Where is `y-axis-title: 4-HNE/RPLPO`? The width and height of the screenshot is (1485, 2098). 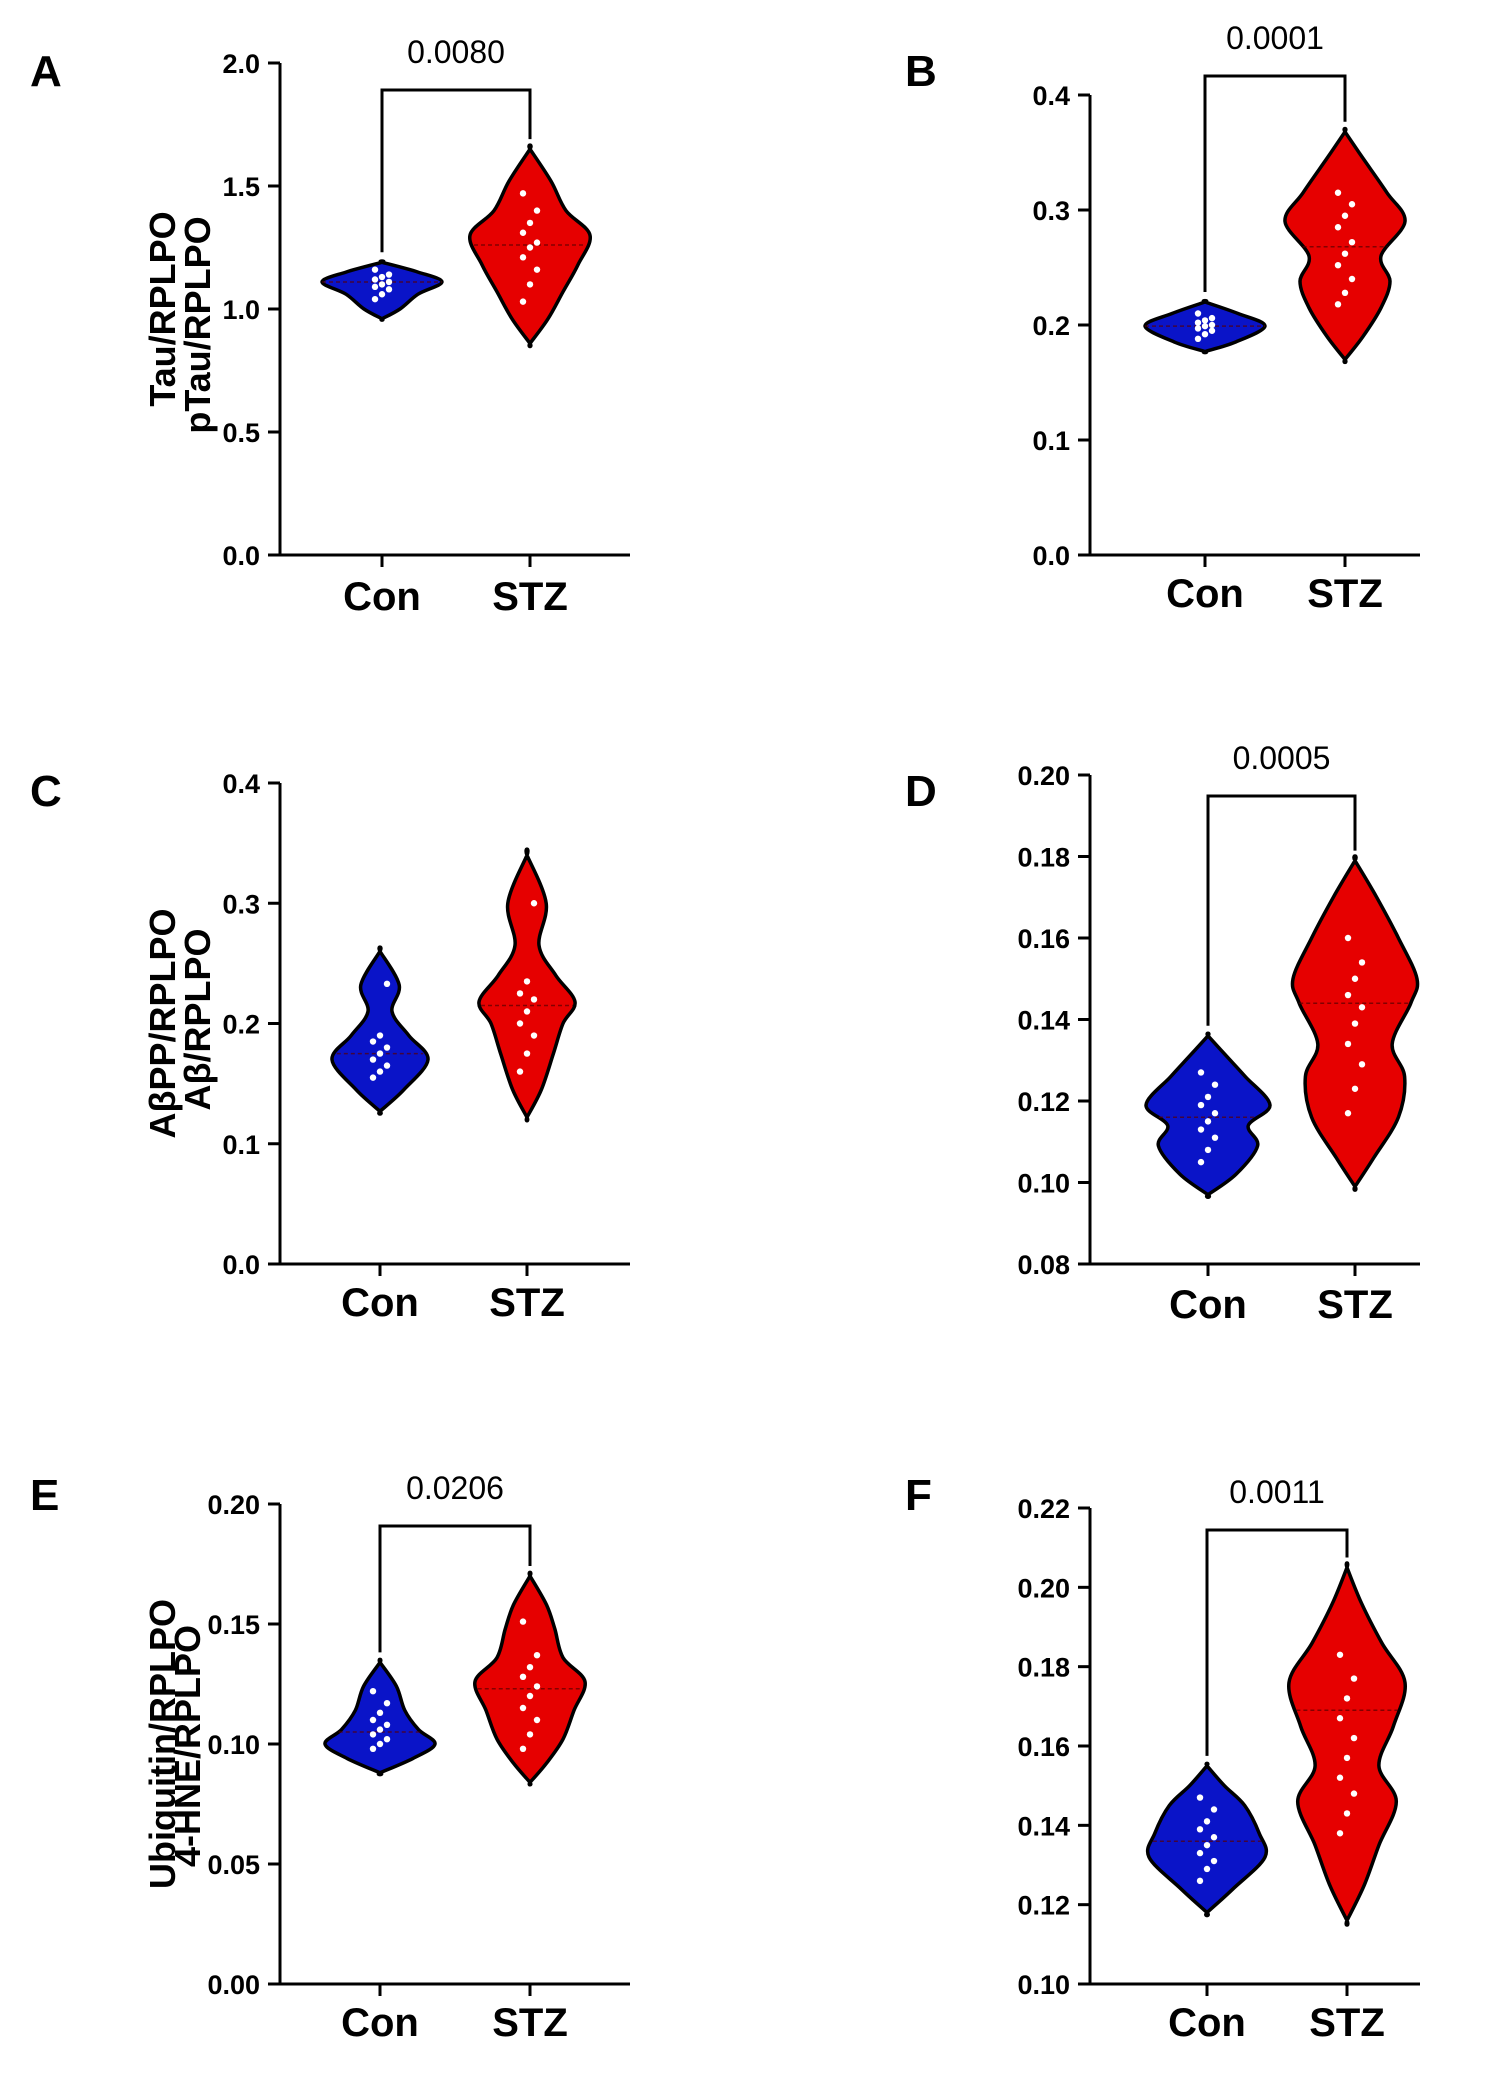 y-axis-title: 4-HNE/RPLPO is located at coordinates (187, 1746).